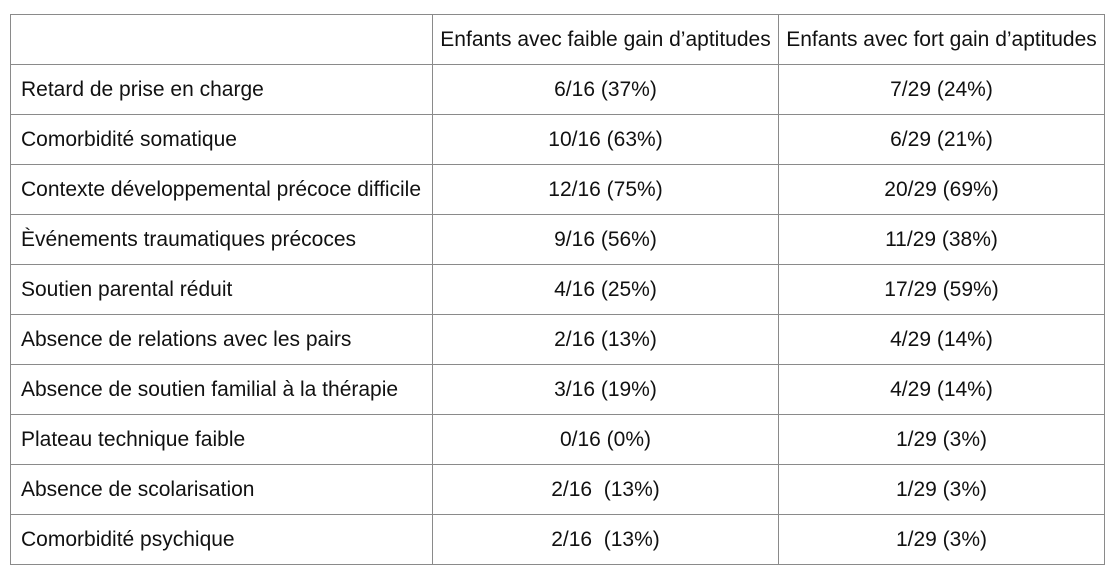  Describe the element at coordinates (605, 39) in the screenshot. I see `header-low-gain: Enfants avec faible gain d’aptitudes` at that location.